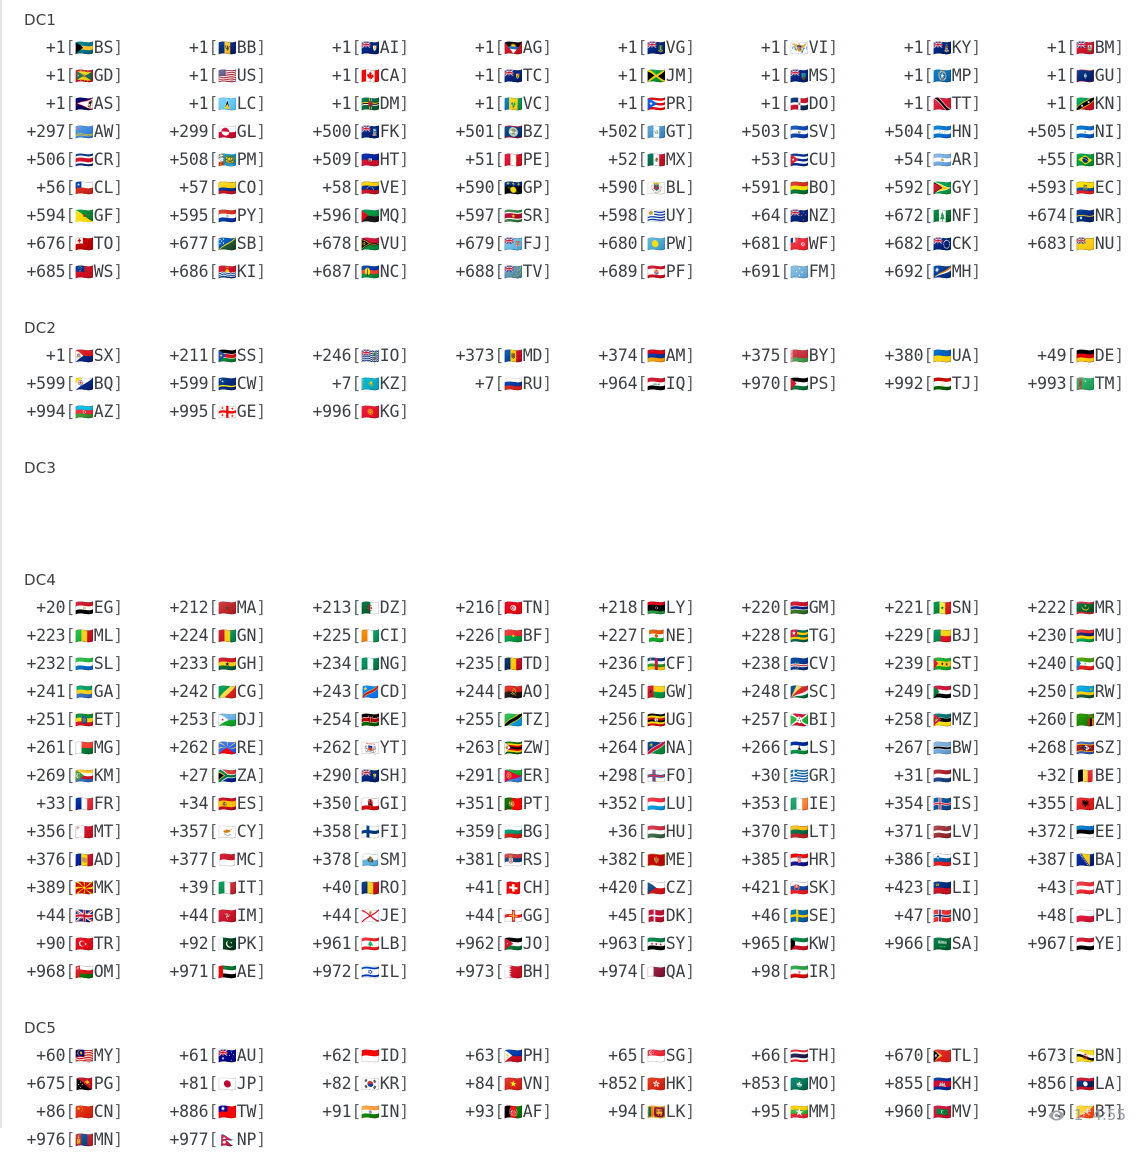 The height and width of the screenshot is (1154, 1144). Describe the element at coordinates (502, 104) in the screenshot. I see `dial-code-entry: +1[🇻🇨VC]` at that location.